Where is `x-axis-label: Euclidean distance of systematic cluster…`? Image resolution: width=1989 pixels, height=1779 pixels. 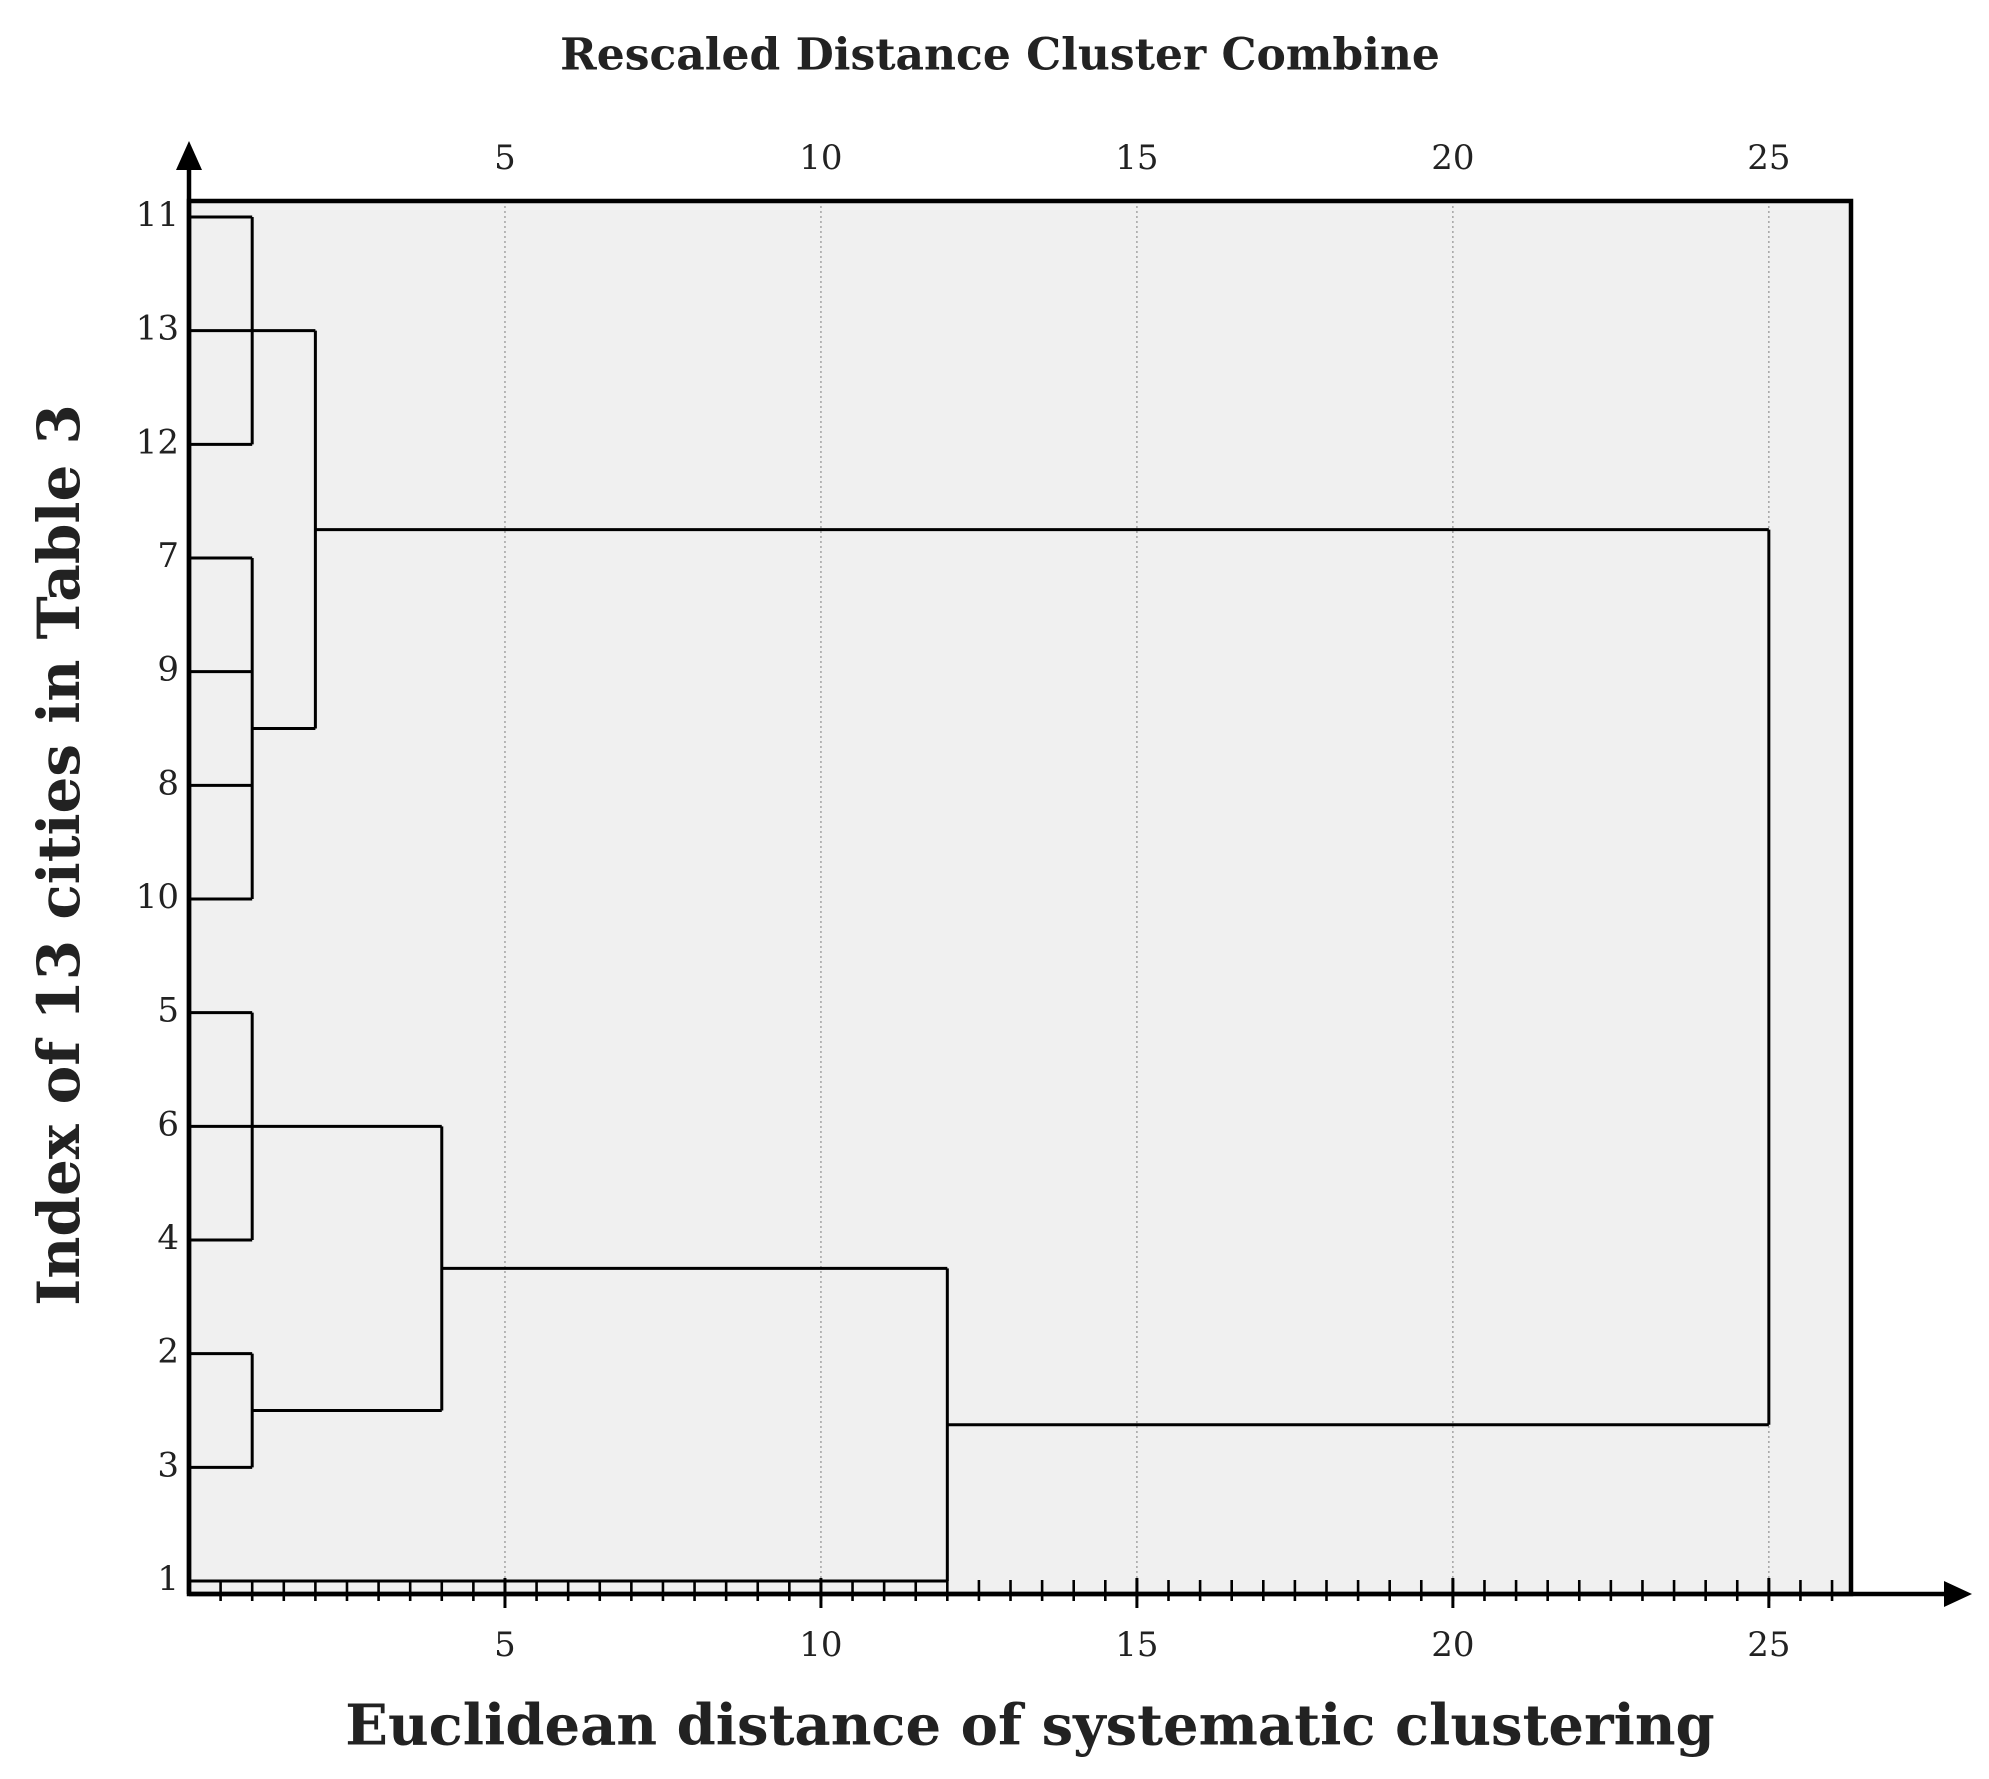
x-axis-label: Euclidean distance of systematic cluster… is located at coordinates (1029, 1726).